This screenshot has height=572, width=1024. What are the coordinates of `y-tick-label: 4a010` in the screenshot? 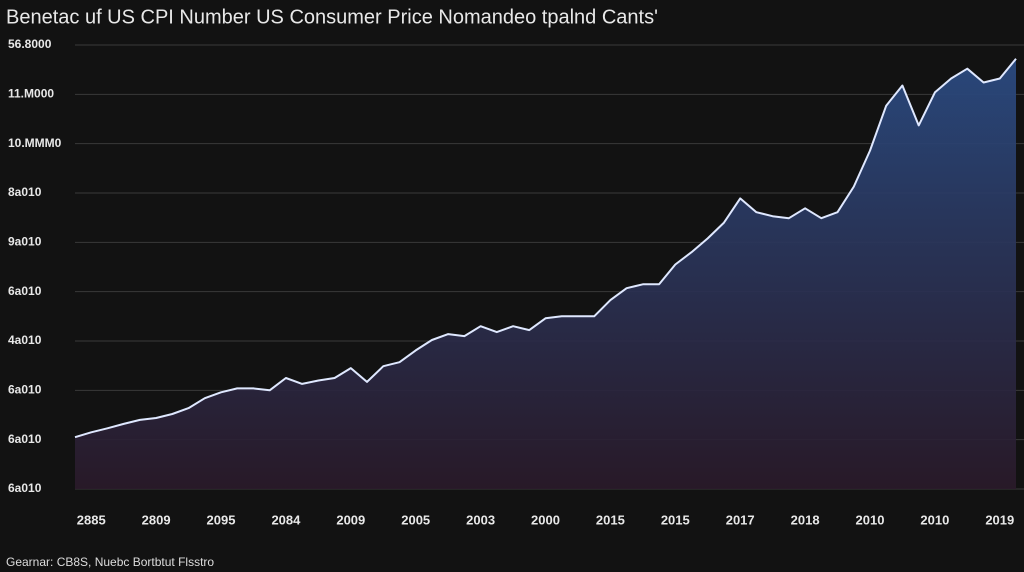 It's located at (25, 340).